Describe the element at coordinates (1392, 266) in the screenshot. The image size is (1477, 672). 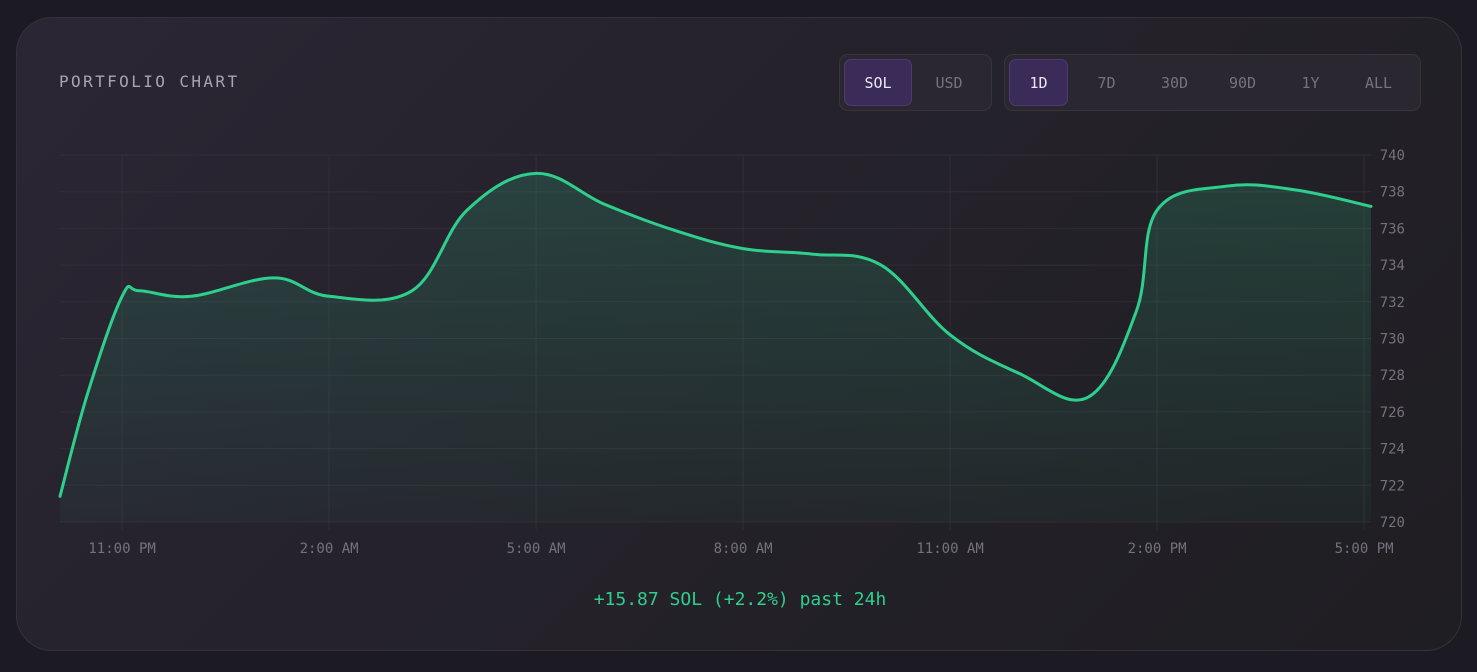
I see `y-tick-label: 734` at that location.